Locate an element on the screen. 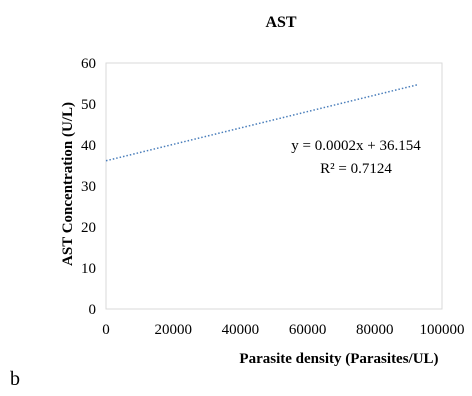 Image resolution: width=472 pixels, height=396 pixels. y-tick-label: 40 is located at coordinates (88, 146).